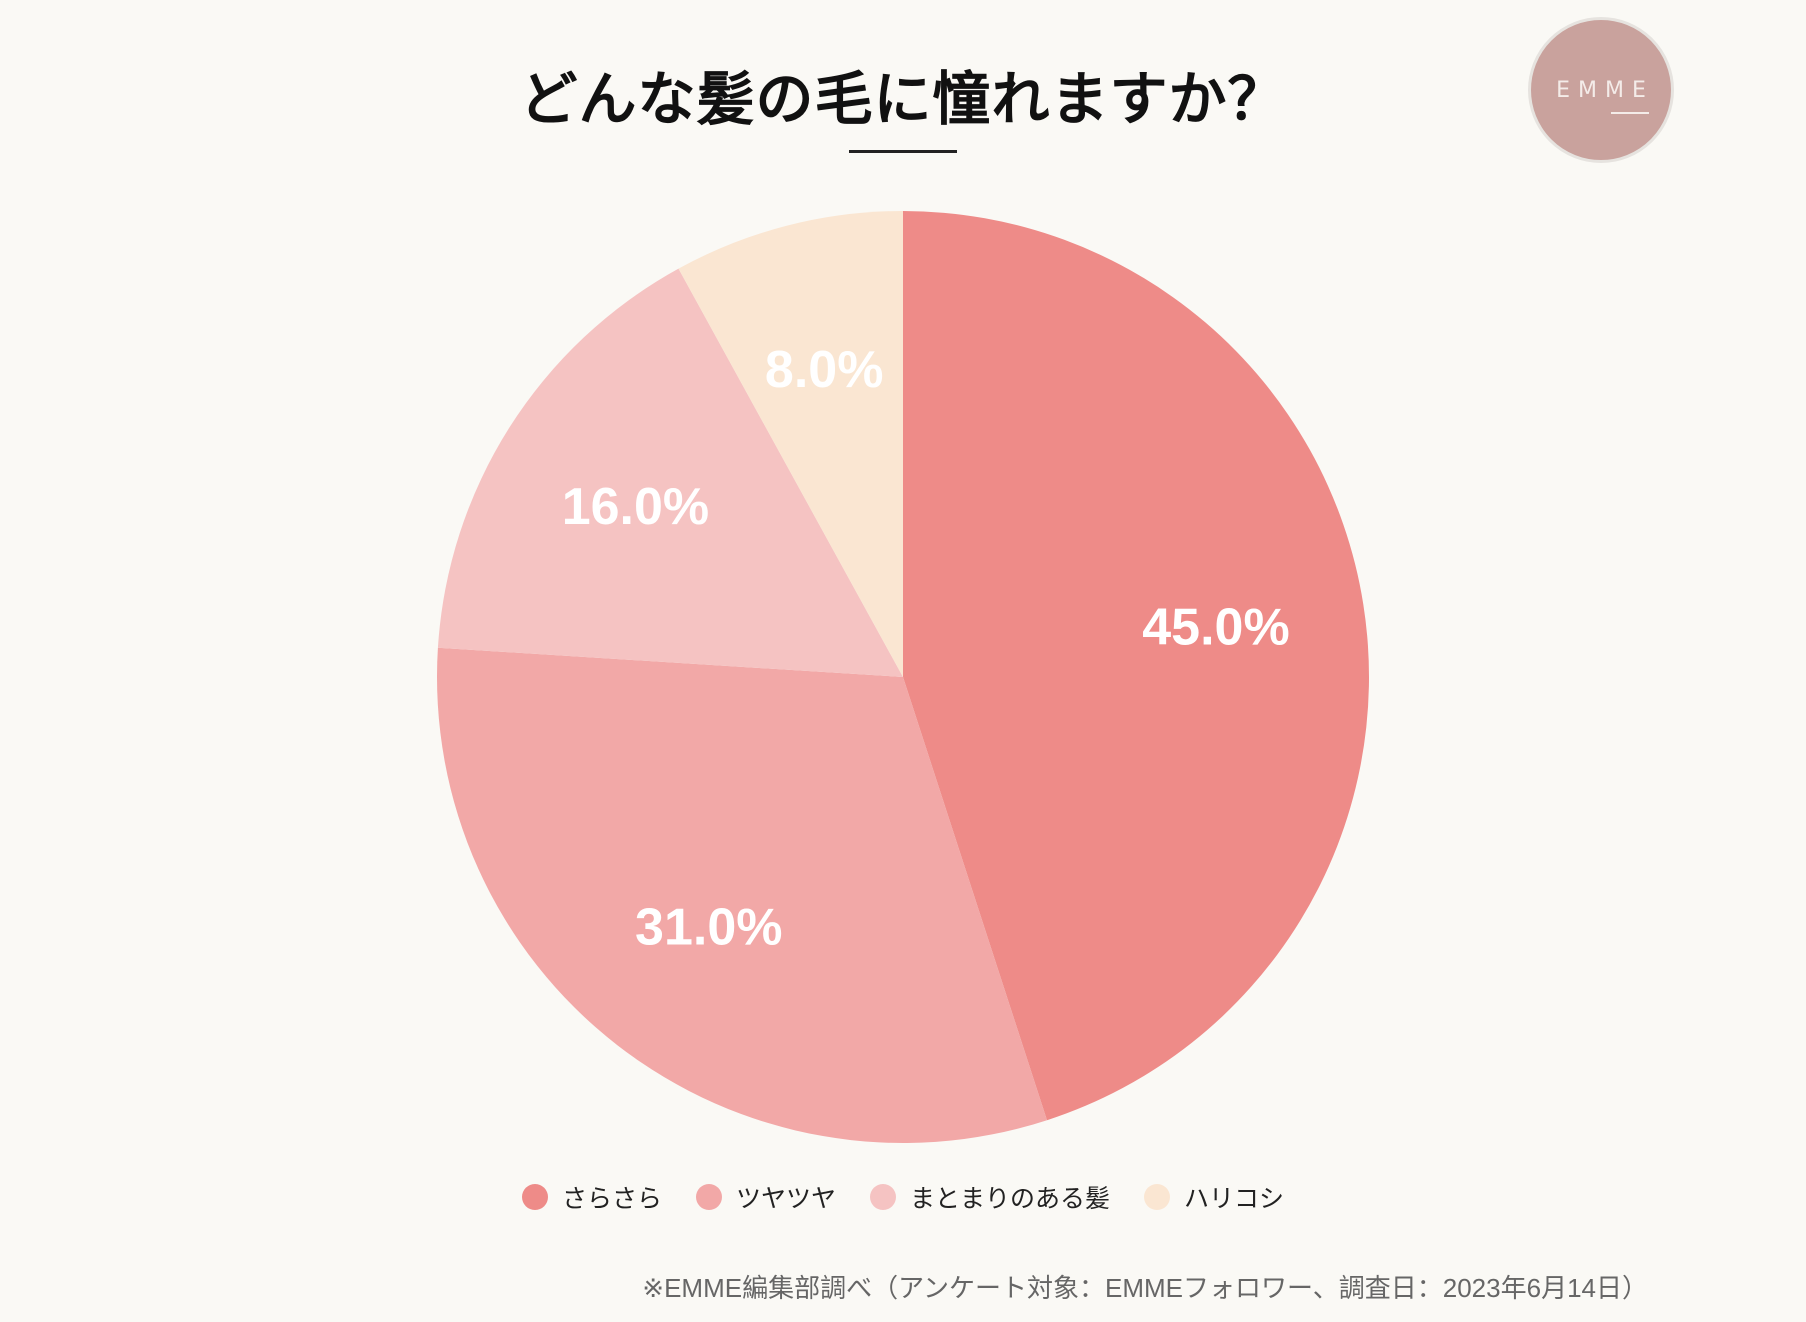  I want to click on logo-underline, so click(1630, 113).